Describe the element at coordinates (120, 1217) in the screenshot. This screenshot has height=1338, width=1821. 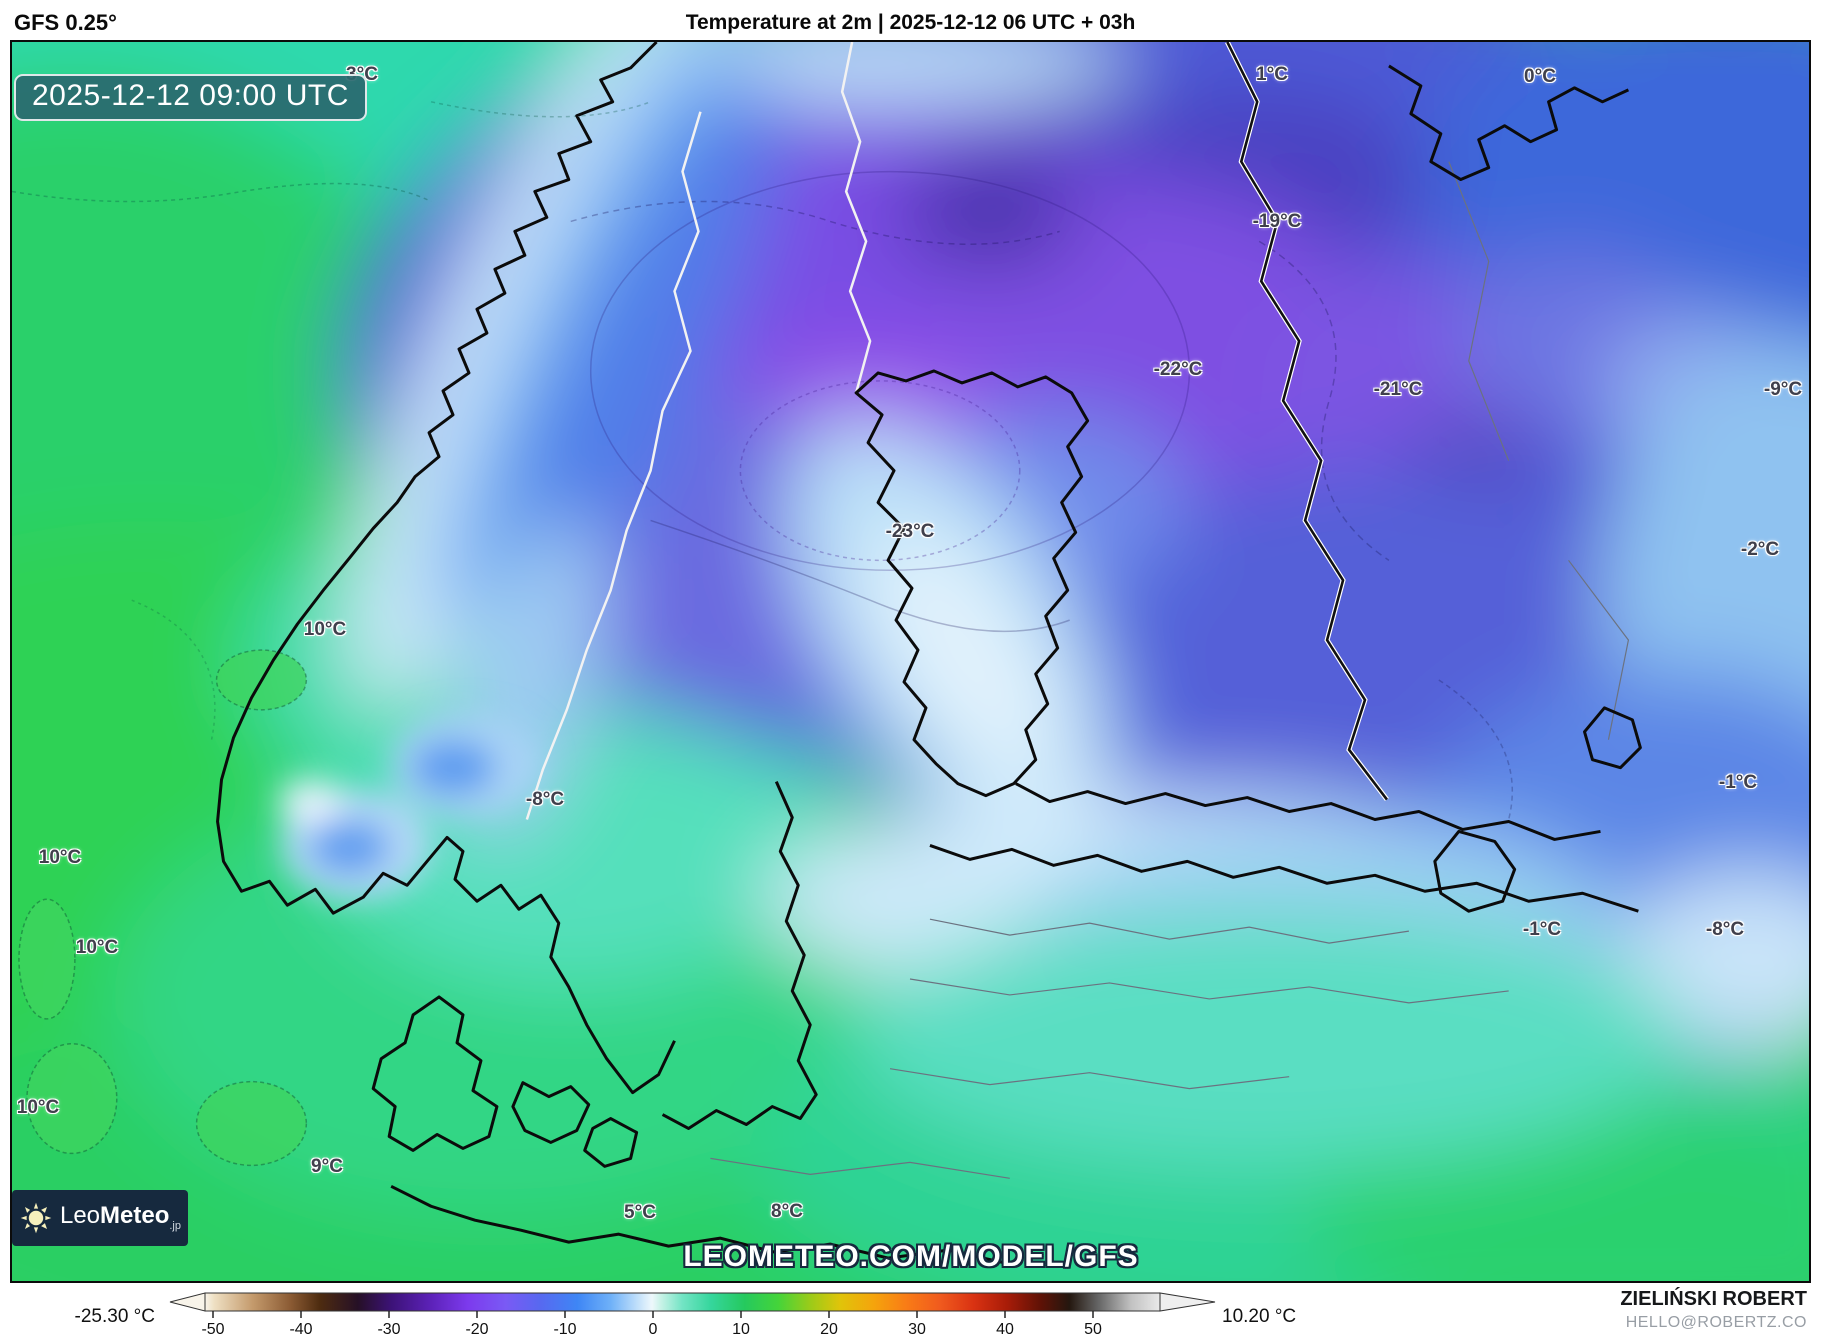
I see `logo-wordmark: LeoMeteo.jp` at that location.